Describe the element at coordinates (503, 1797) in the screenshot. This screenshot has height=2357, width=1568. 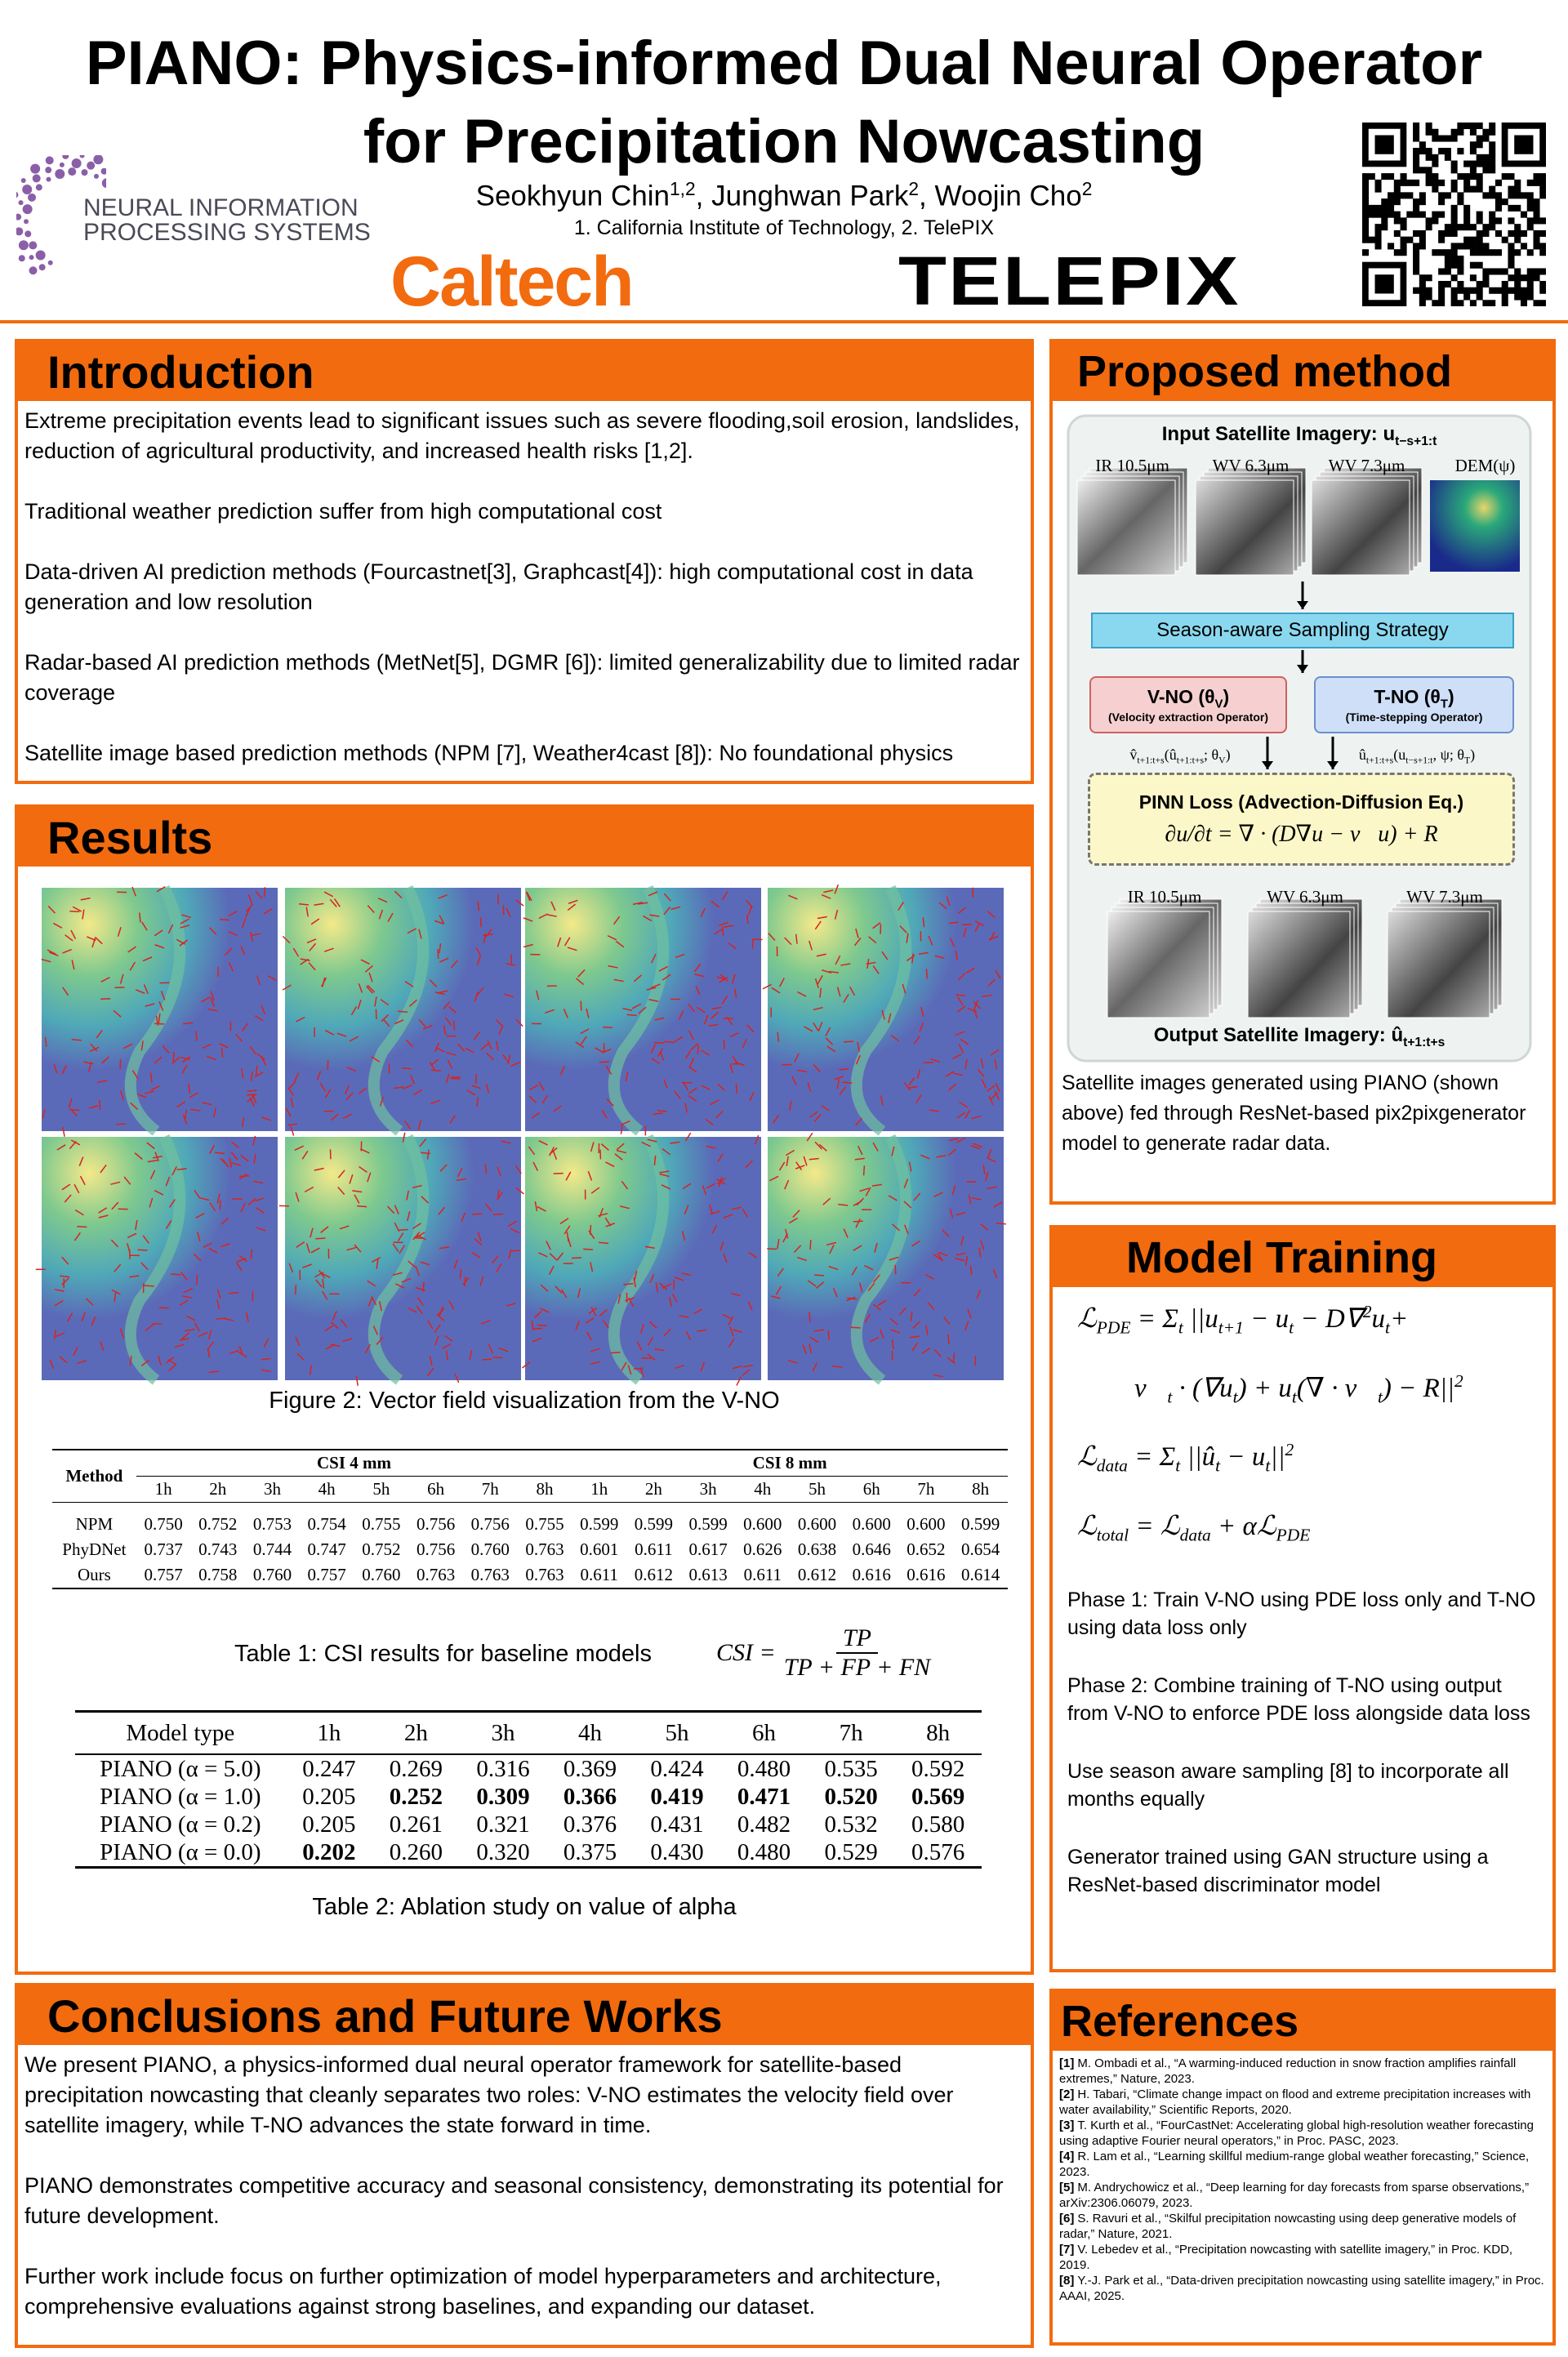
I see `table-cell: 0.309` at that location.